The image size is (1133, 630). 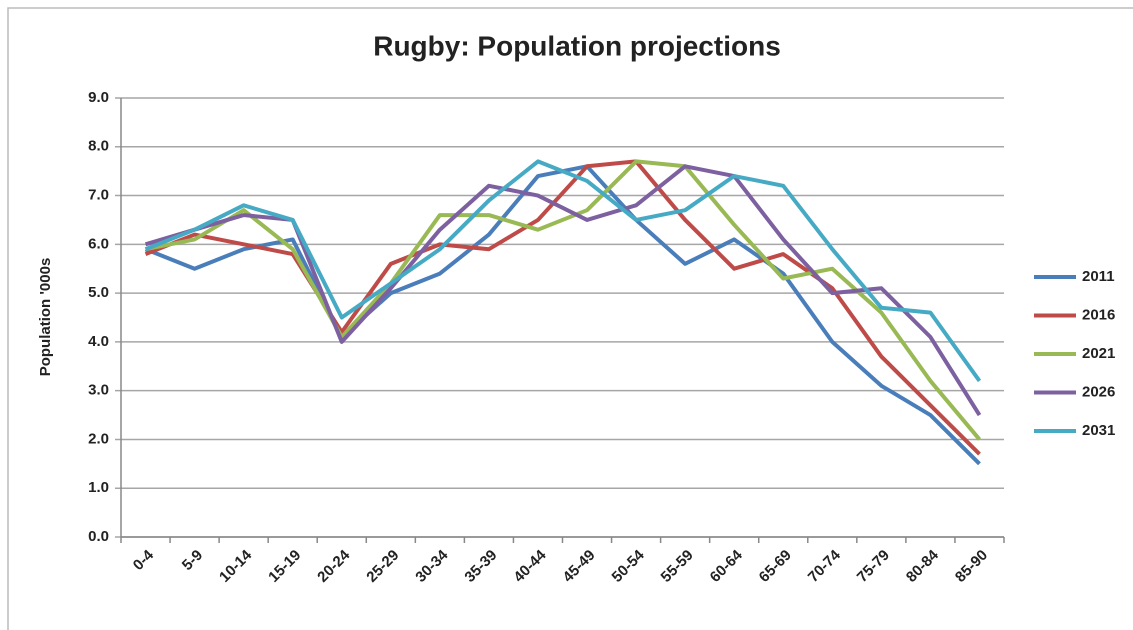 What do you see at coordinates (98, 146) in the screenshot?
I see `y-tick-label: 8.0` at bounding box center [98, 146].